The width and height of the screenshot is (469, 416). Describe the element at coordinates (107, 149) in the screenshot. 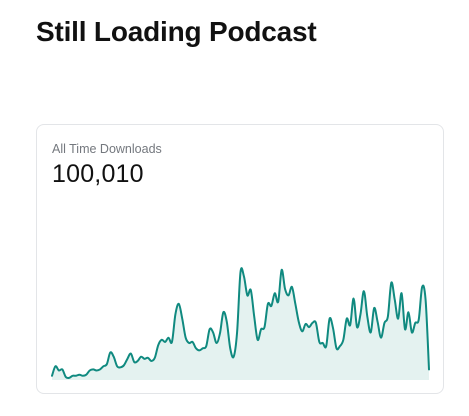

I see `metric-label: All Time Downloads` at that location.